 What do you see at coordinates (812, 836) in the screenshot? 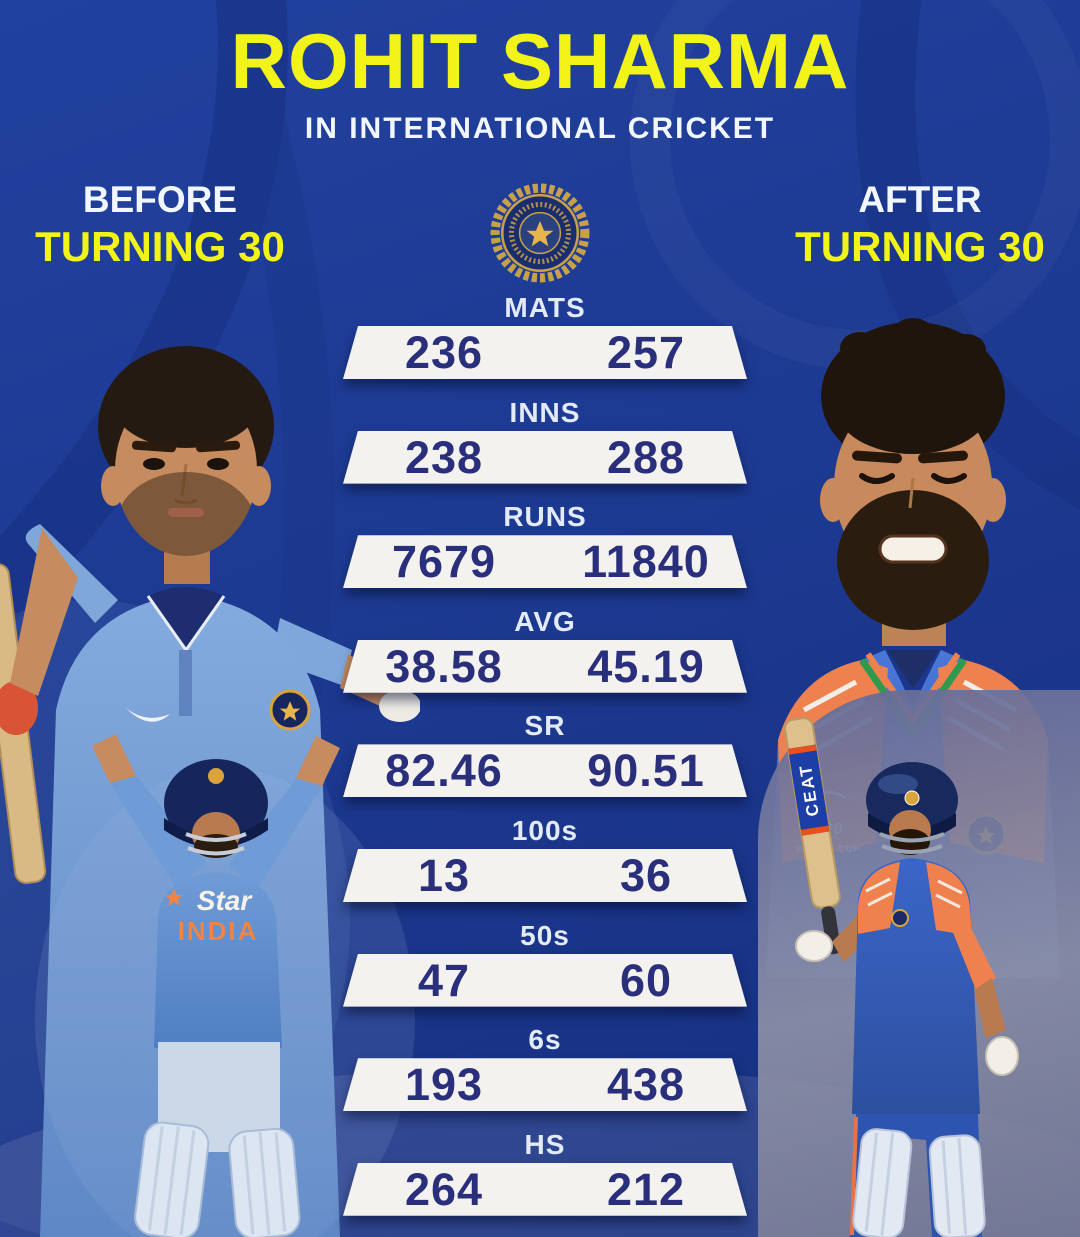
I see `bat-ceat-icon: CEAT` at bounding box center [812, 836].